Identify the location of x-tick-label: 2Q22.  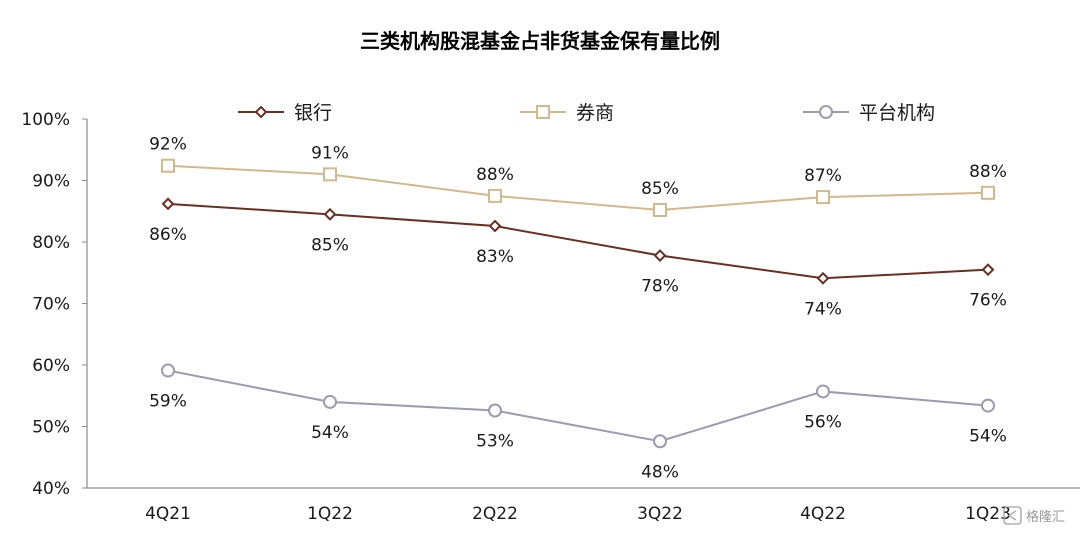
(495, 514).